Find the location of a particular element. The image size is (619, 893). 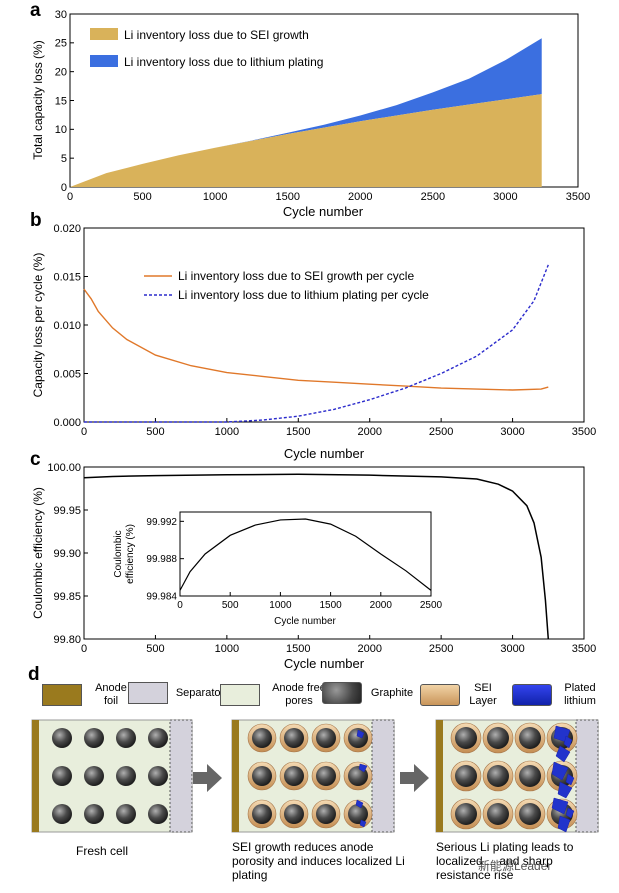

plated-li-swatch is located at coordinates (532, 695).